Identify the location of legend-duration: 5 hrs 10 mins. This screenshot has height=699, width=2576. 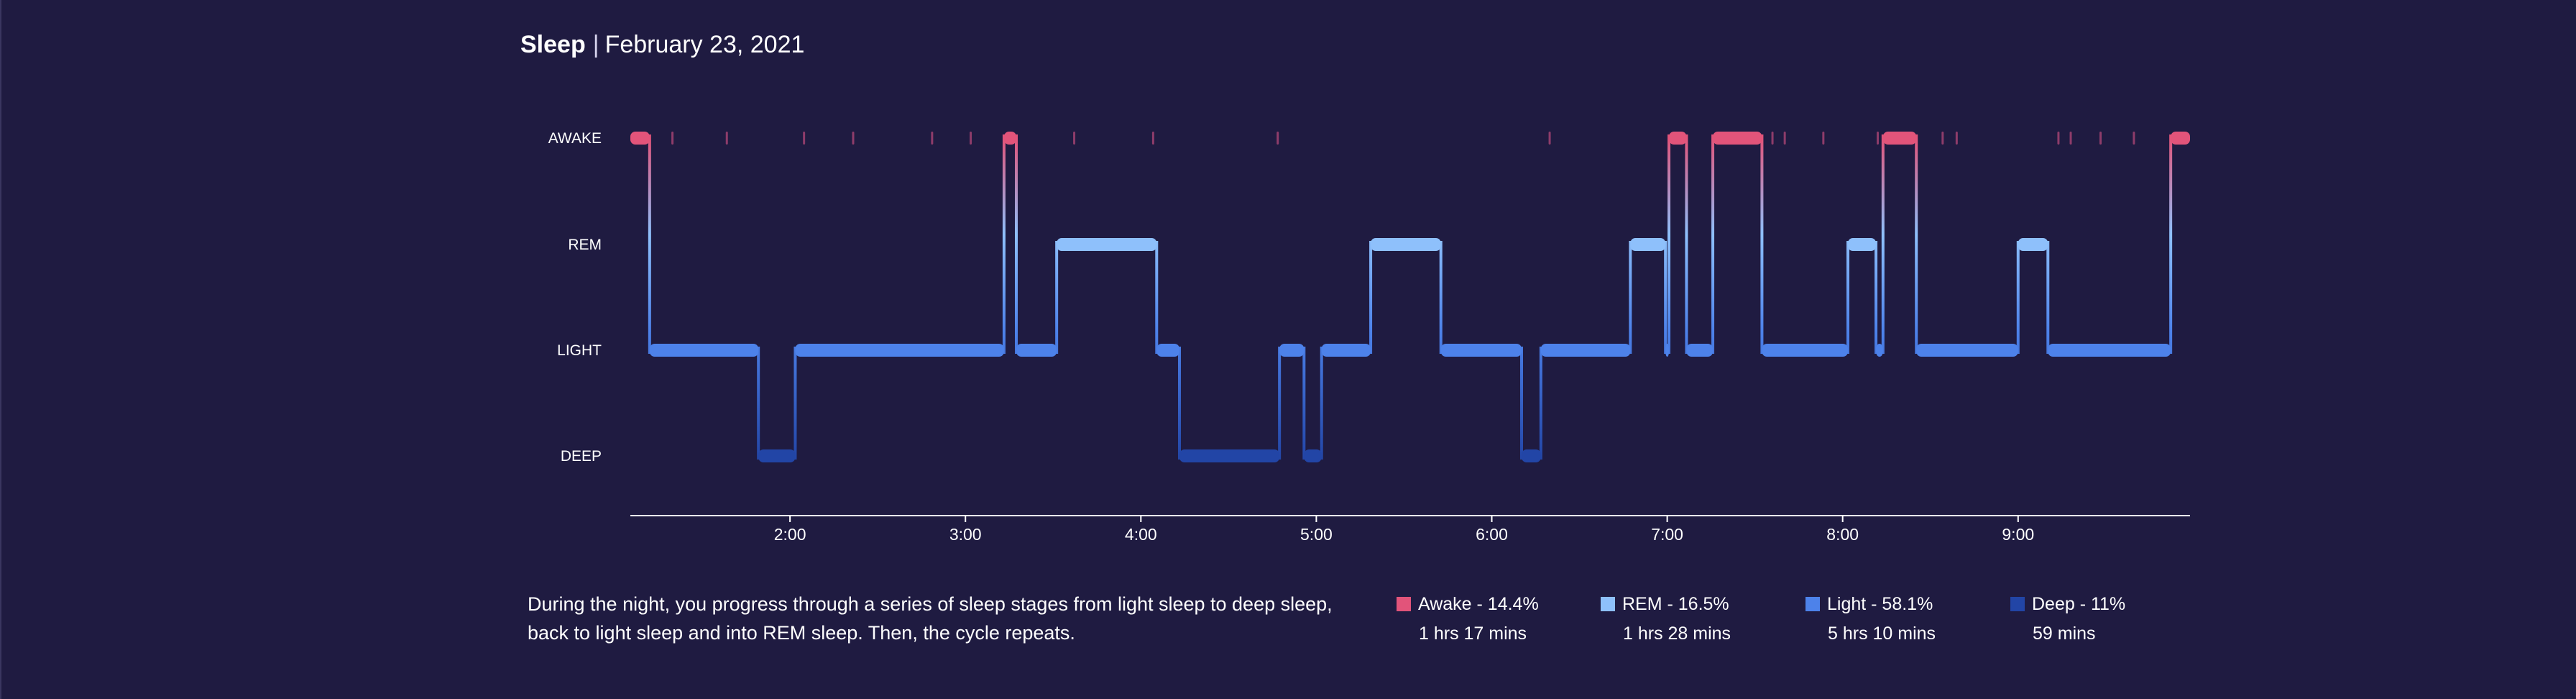
(1882, 633).